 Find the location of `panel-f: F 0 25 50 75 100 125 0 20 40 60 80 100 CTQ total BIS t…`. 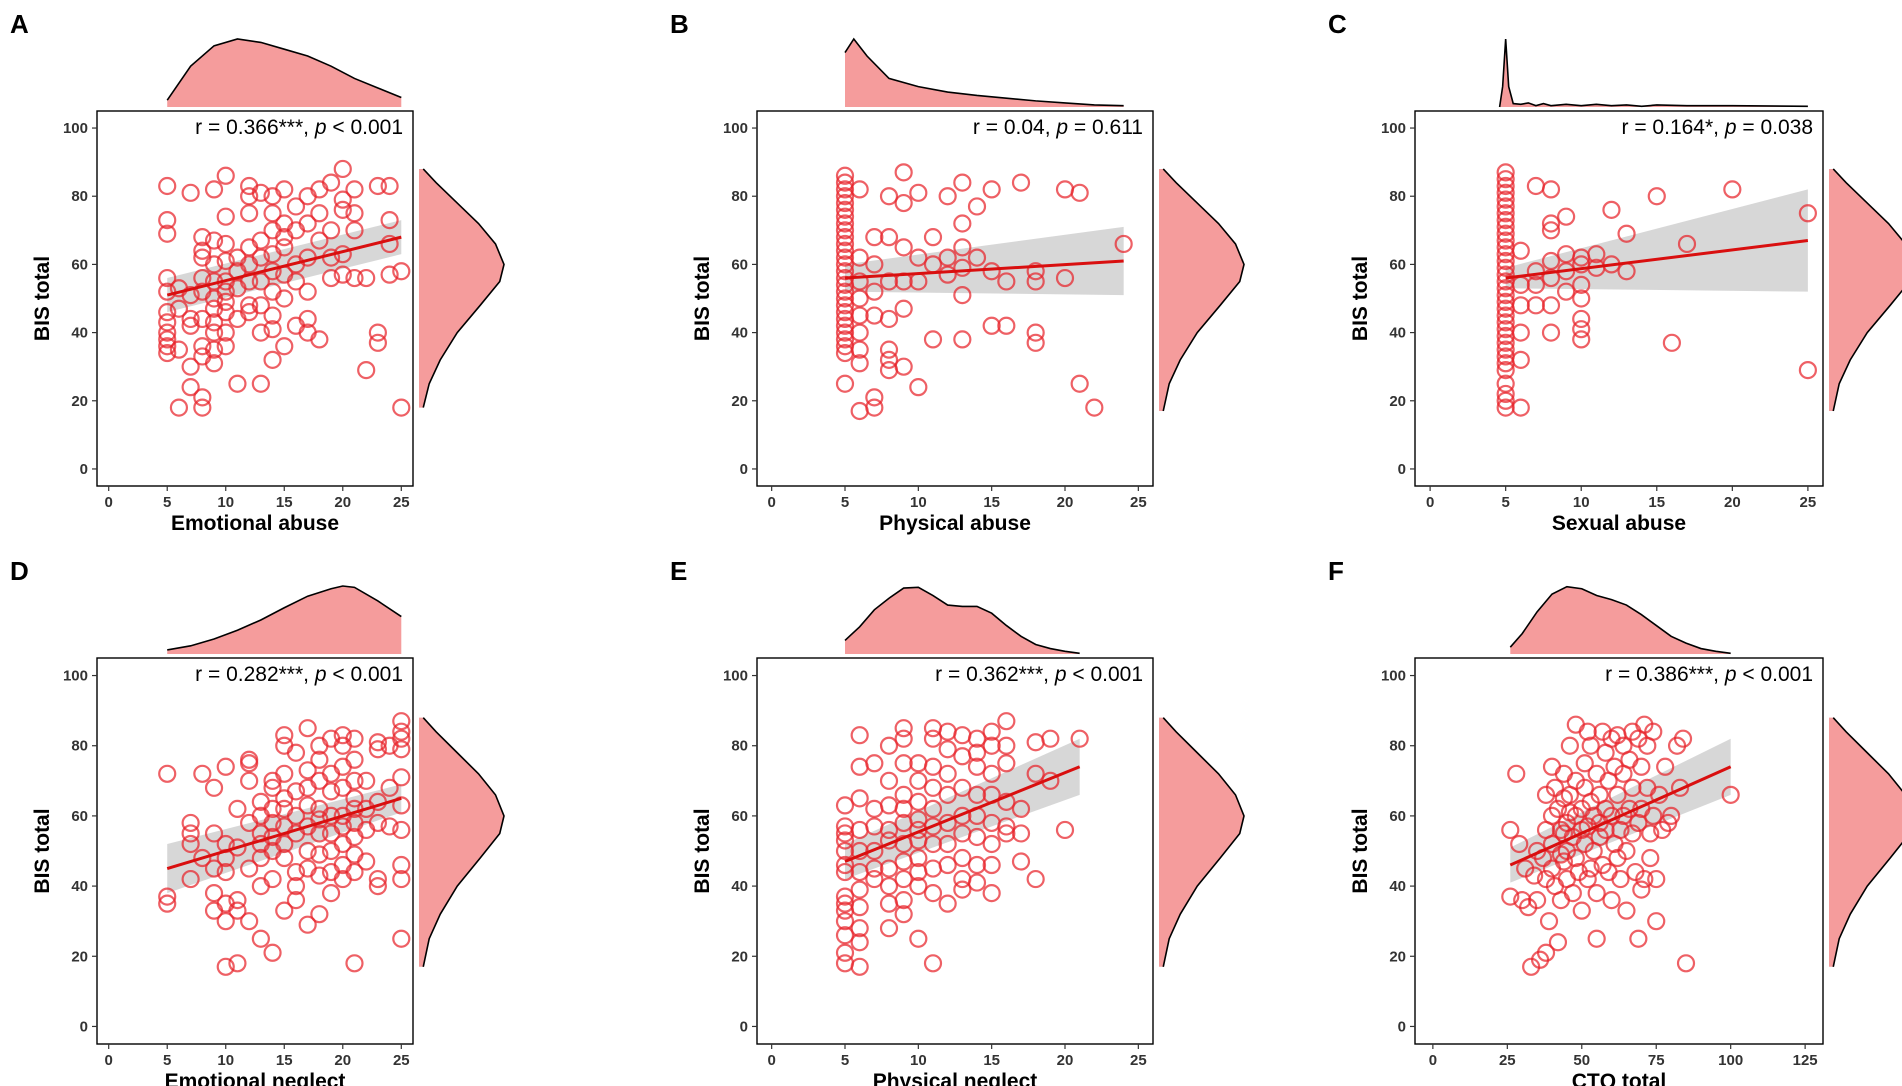

panel-f: F 0 25 50 75 100 125 0 20 40 60 80 100 CTQ total BIS t… is located at coordinates (1615, 821).